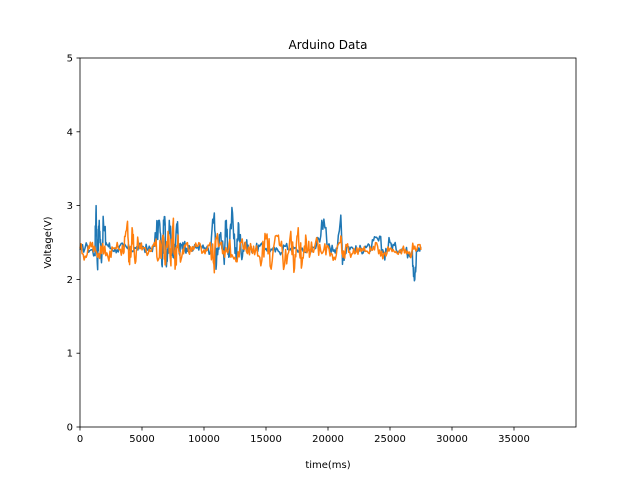  I want to click on x-tick-label: 15000, so click(266, 439).